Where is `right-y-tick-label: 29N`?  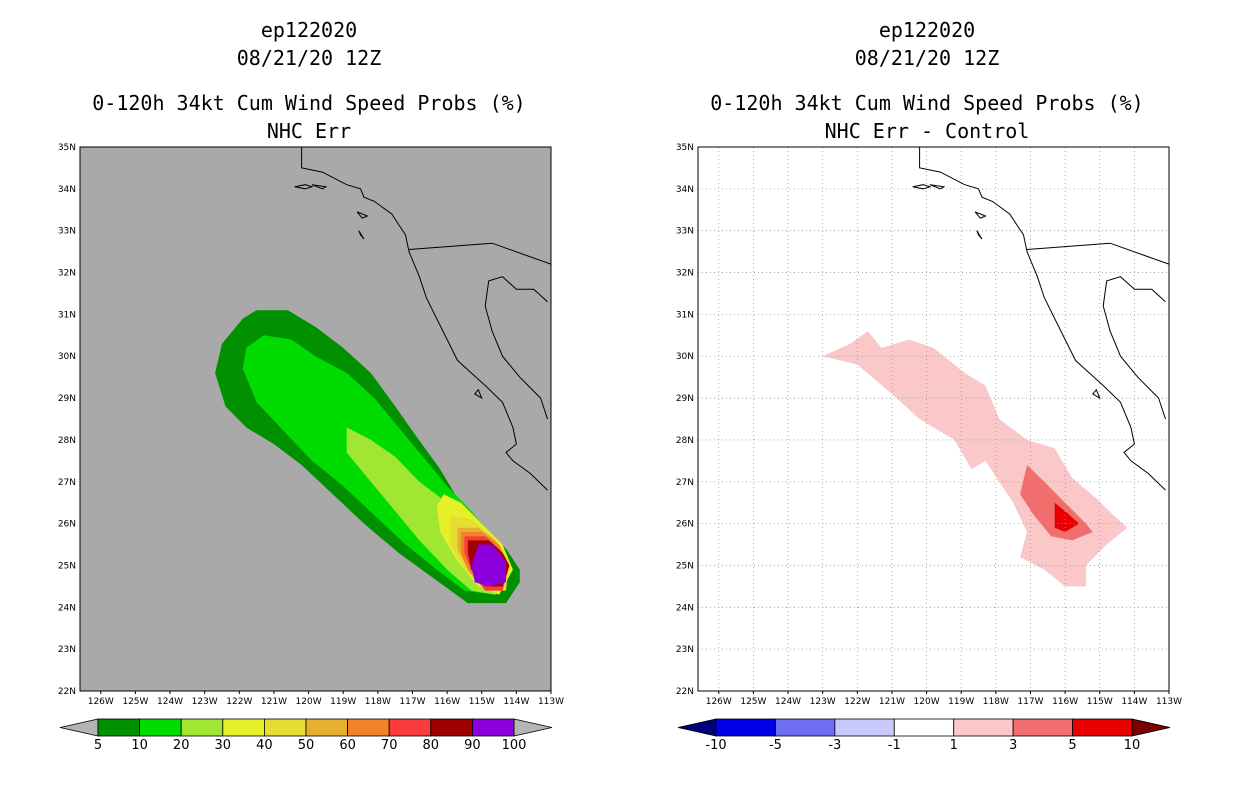 right-y-tick-label: 29N is located at coordinates (685, 399).